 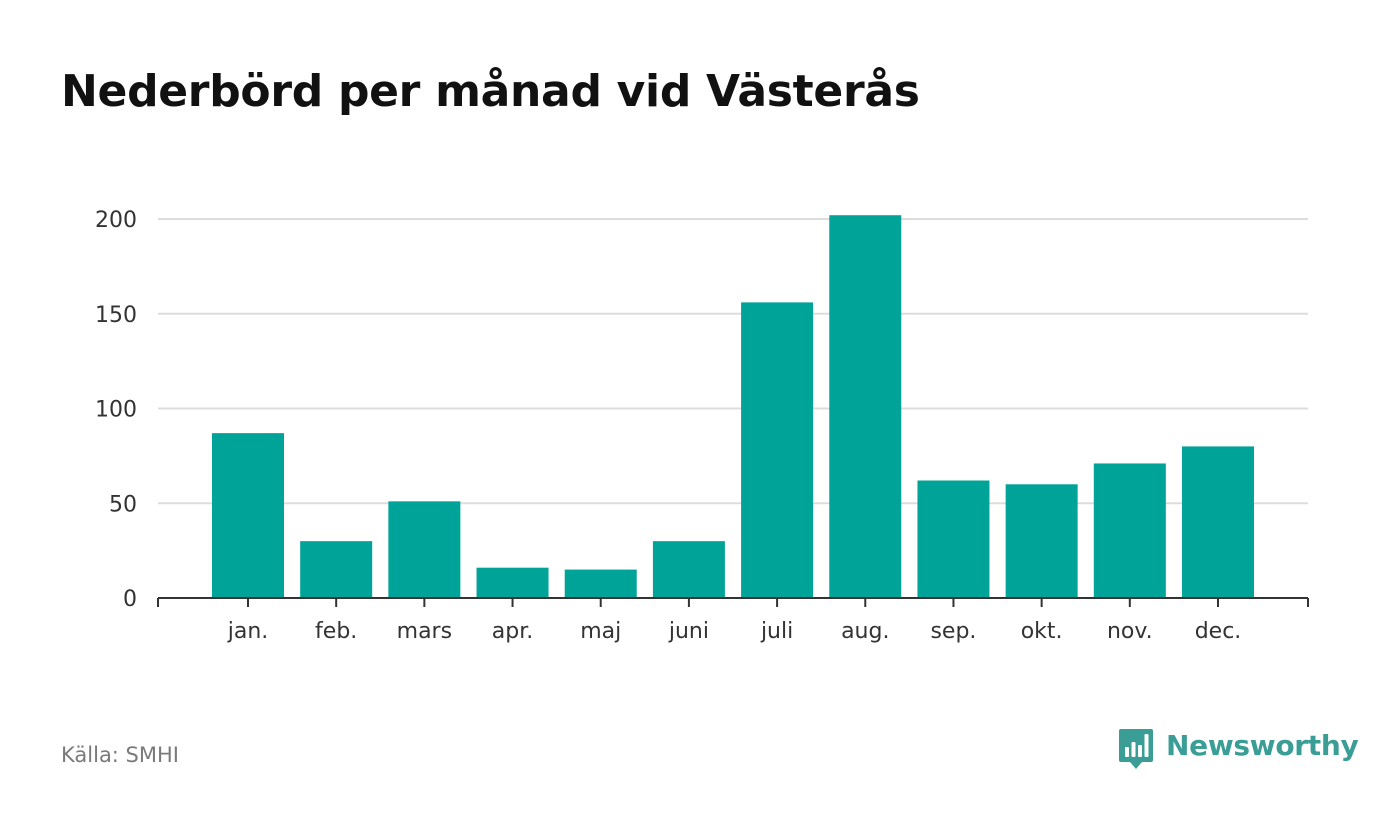 What do you see at coordinates (1130, 631) in the screenshot?
I see `x-tick-label: nov.` at bounding box center [1130, 631].